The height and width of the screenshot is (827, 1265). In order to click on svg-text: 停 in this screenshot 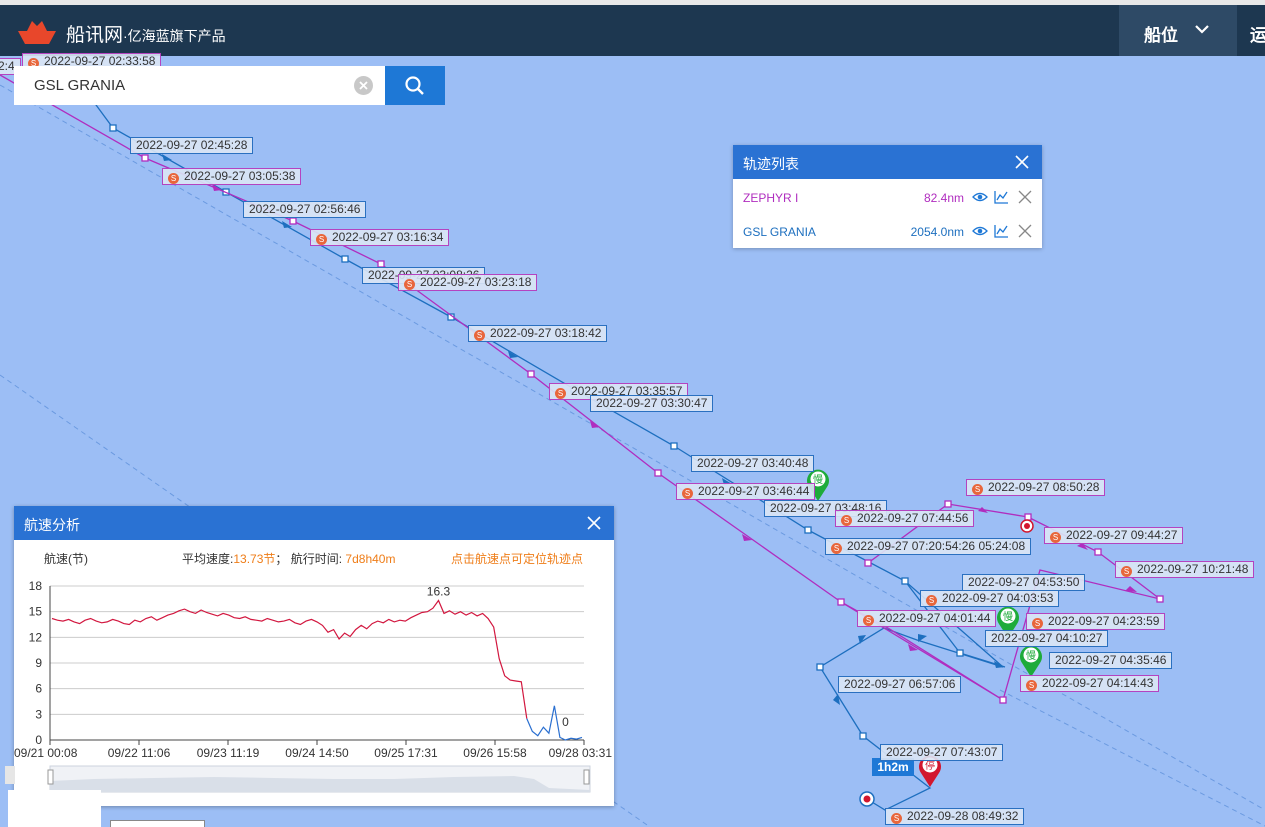, I will do `click(930, 765)`.